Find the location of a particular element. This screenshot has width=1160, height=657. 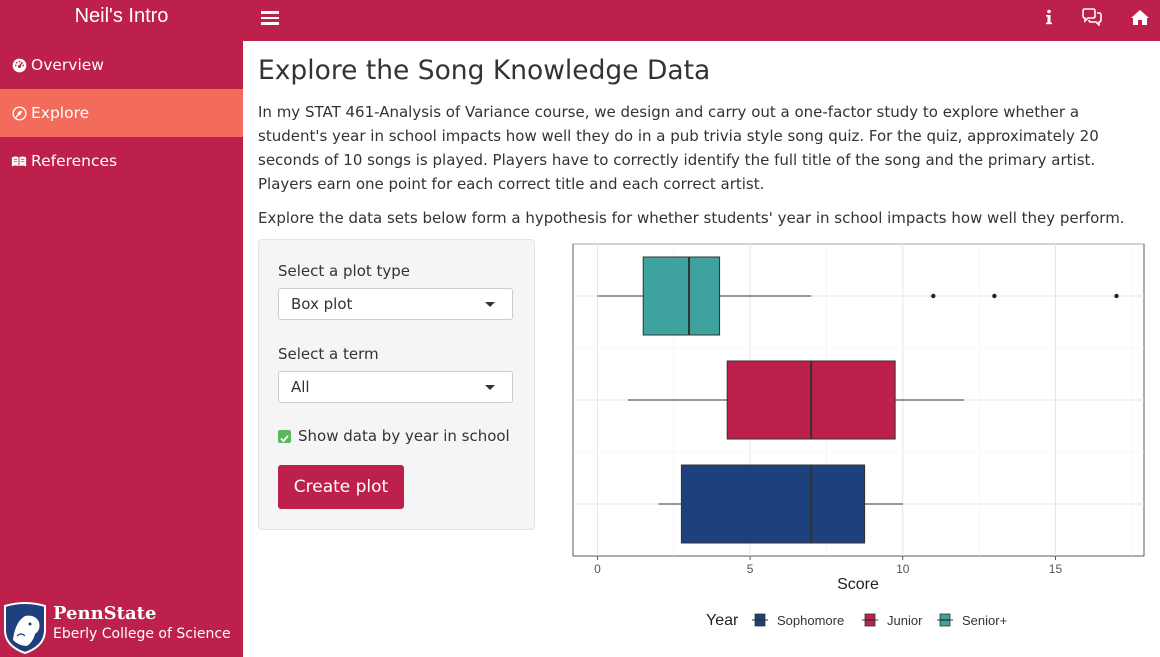

dashboard-icon is located at coordinates (19, 65).